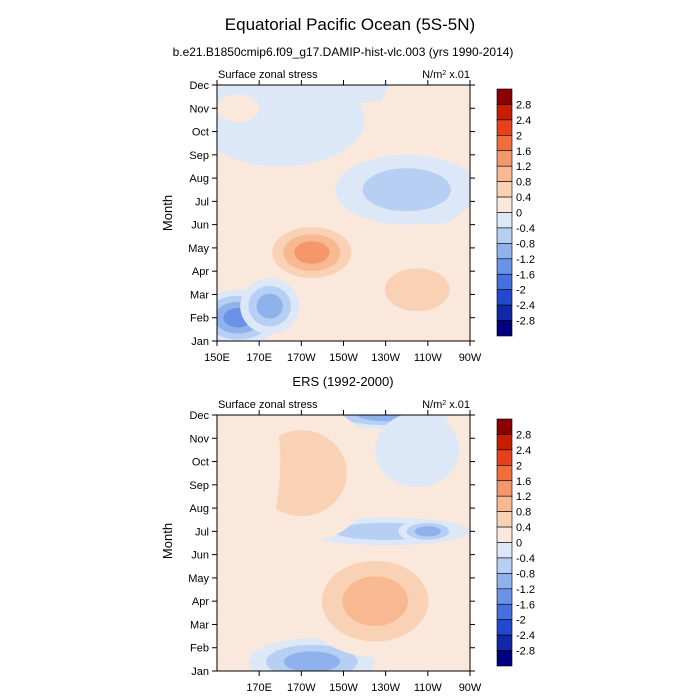  What do you see at coordinates (167, 541) in the screenshot?
I see `panel-observed-ylabel: Month` at bounding box center [167, 541].